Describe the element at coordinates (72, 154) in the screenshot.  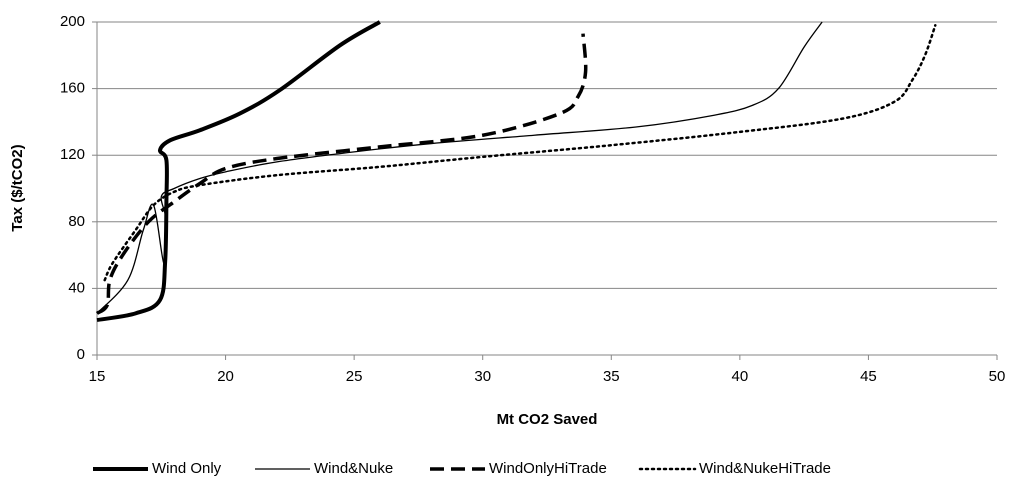
I see `y-tick-label: 120` at that location.